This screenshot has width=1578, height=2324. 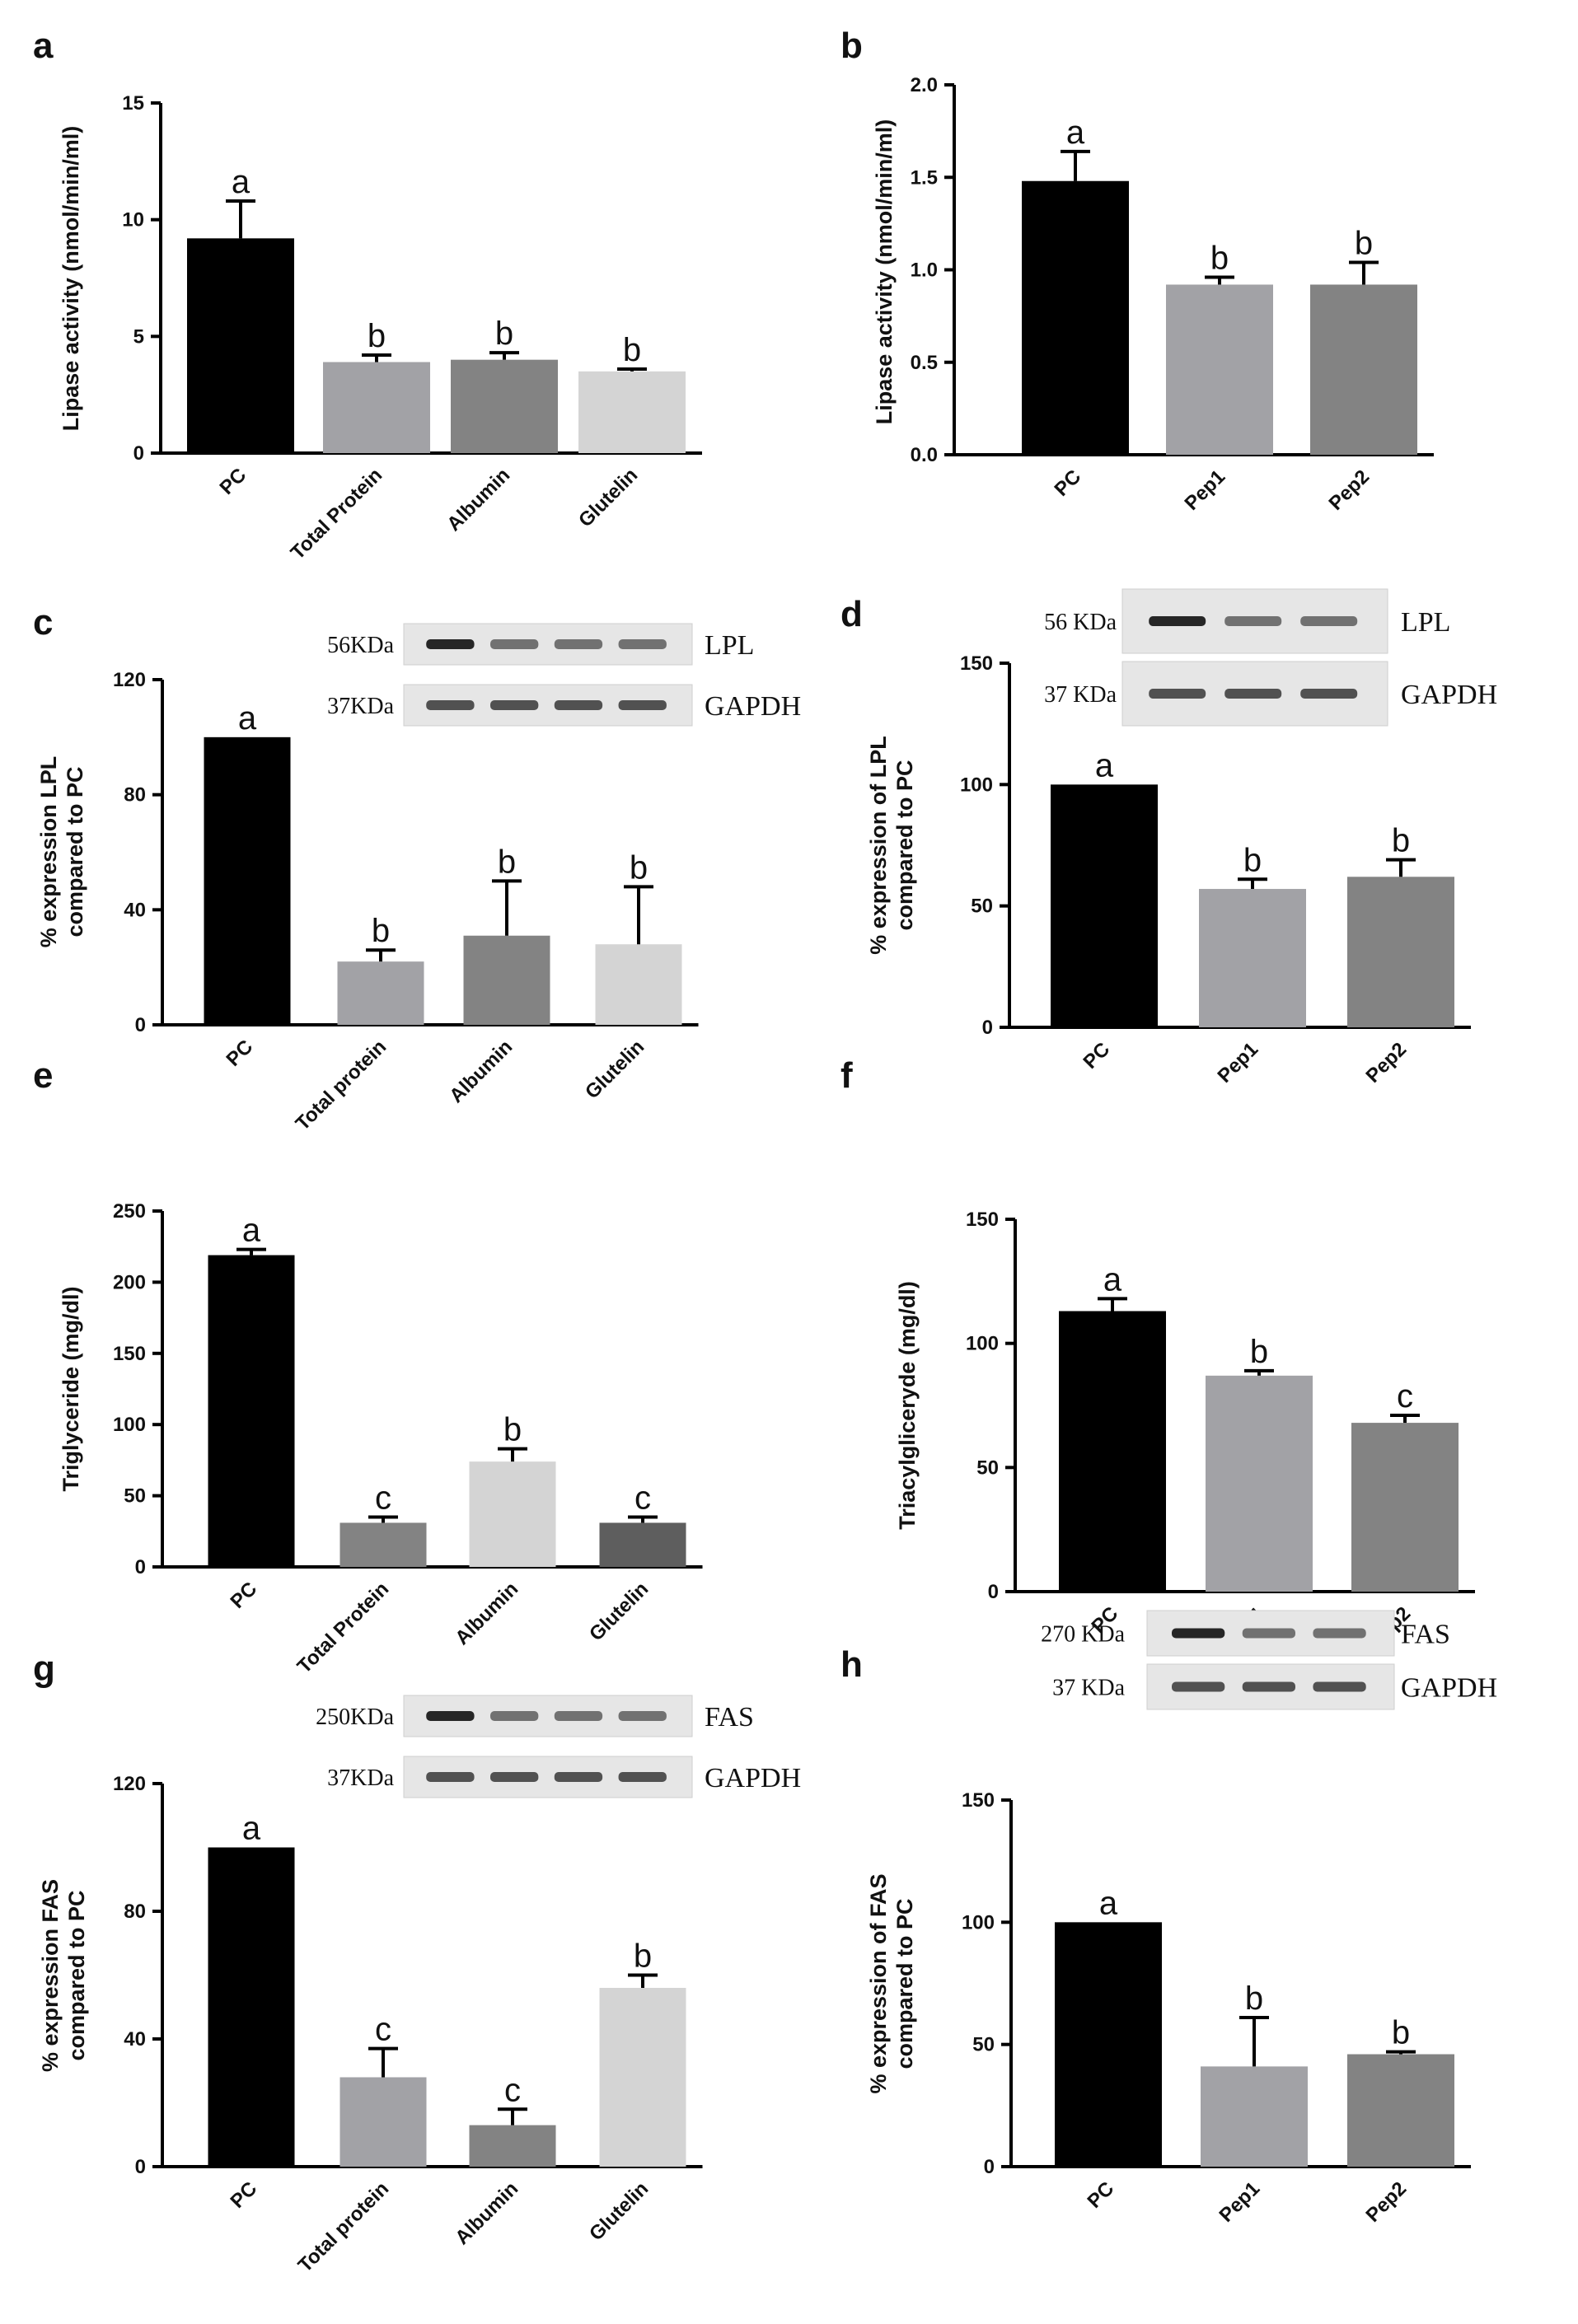 I want to click on blot-kda-label: 56KDa, so click(x=360, y=645).